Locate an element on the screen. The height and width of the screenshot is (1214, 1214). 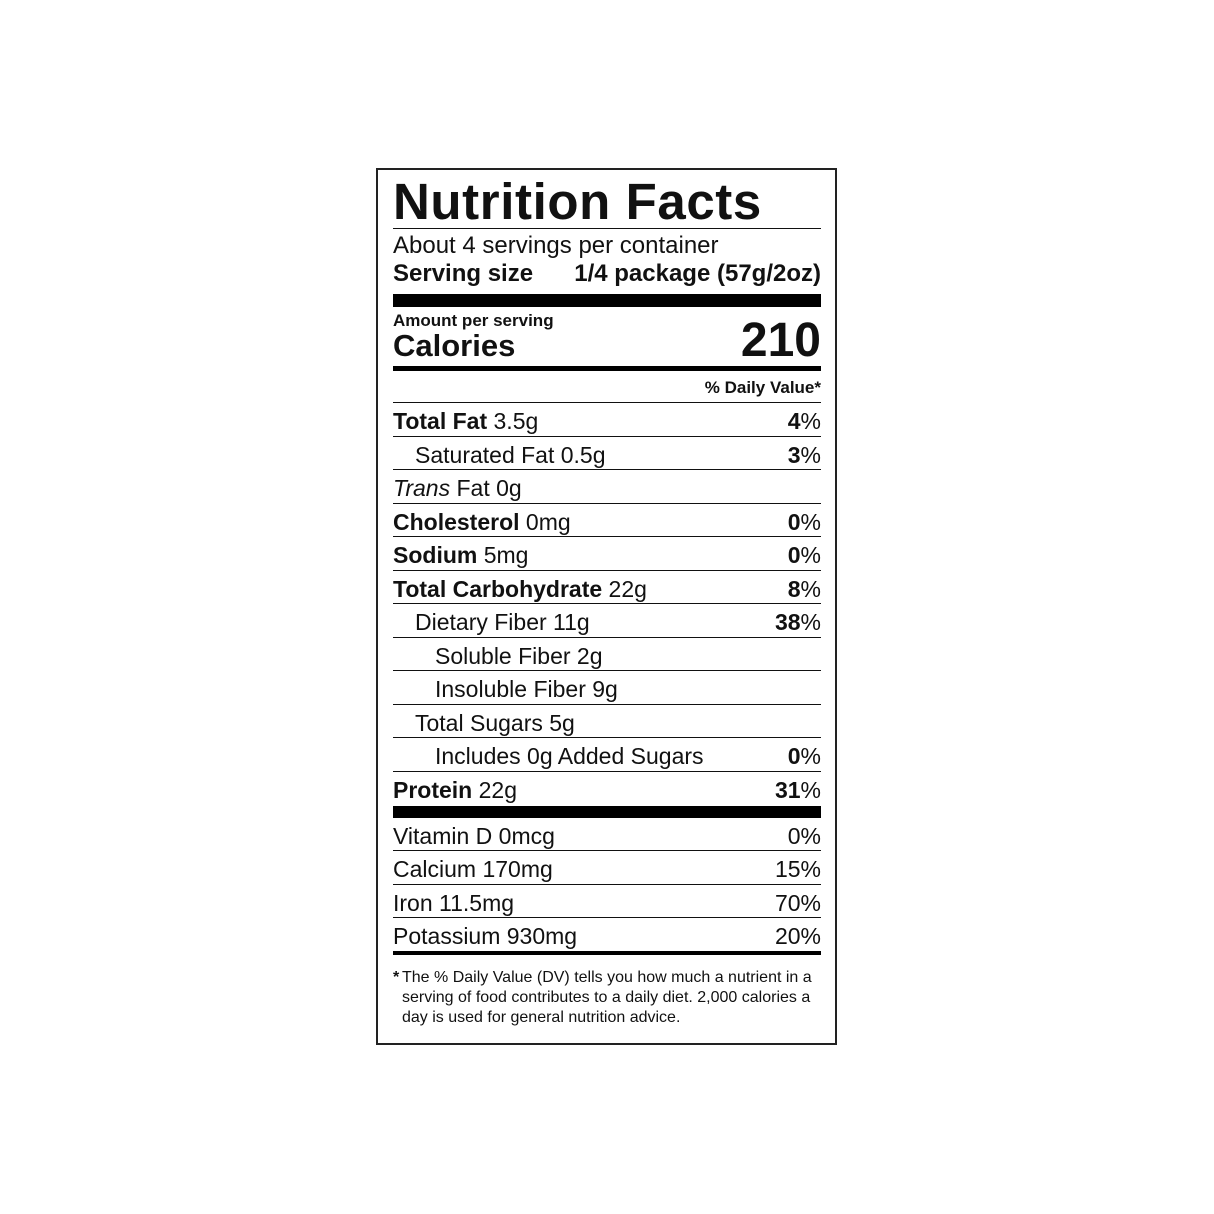
nutrient-amount: 9g is located at coordinates (605, 689).